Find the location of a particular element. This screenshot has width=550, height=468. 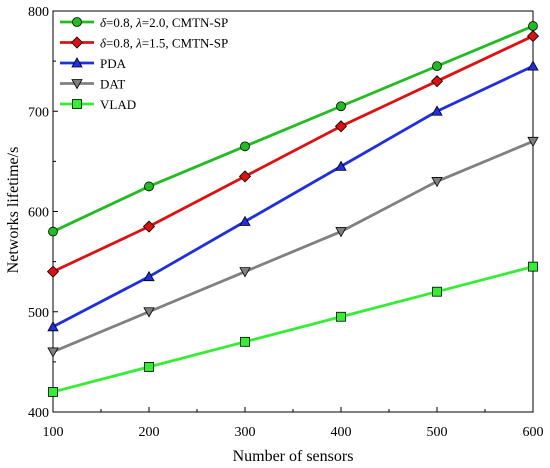

x-axis-title: Number of sensors is located at coordinates (293, 456).